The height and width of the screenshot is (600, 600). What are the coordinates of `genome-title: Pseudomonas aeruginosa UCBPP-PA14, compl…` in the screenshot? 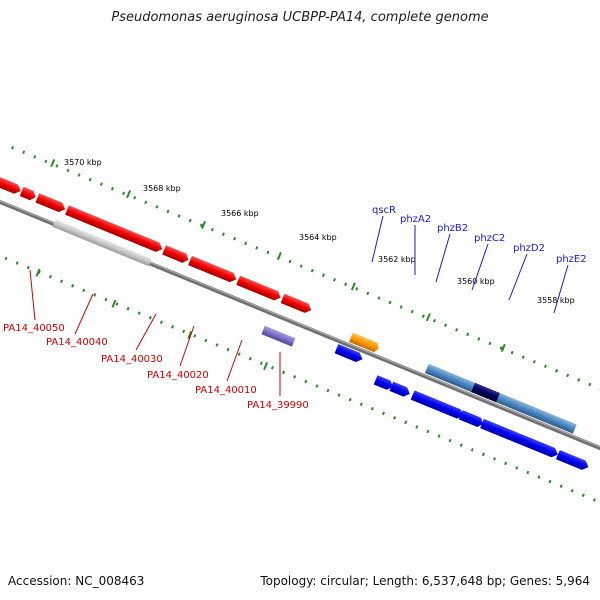 It's located at (300, 17).